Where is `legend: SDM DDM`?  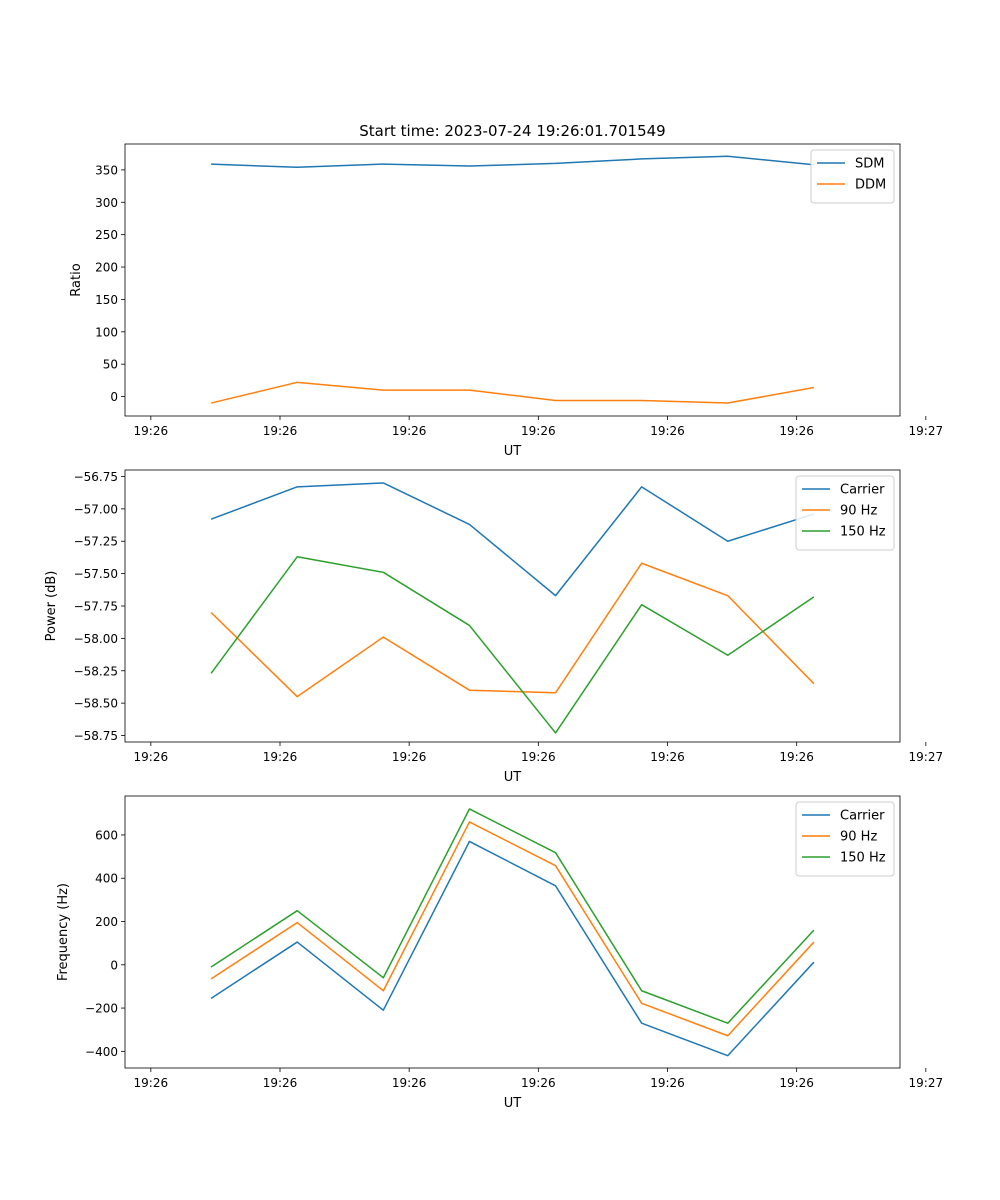 legend: SDM DDM is located at coordinates (852, 176).